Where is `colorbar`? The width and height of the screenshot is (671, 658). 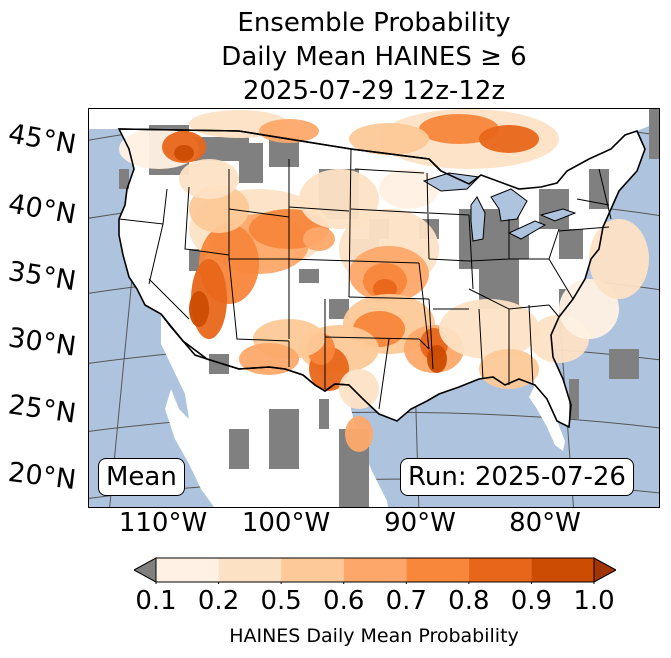 colorbar is located at coordinates (375, 570).